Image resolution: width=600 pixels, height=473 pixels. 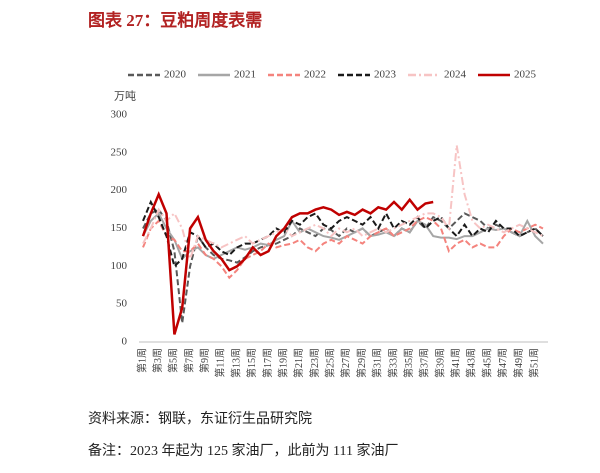 What do you see at coordinates (141, 360) in the screenshot?
I see `x-tick-label: 第1周` at bounding box center [141, 360].